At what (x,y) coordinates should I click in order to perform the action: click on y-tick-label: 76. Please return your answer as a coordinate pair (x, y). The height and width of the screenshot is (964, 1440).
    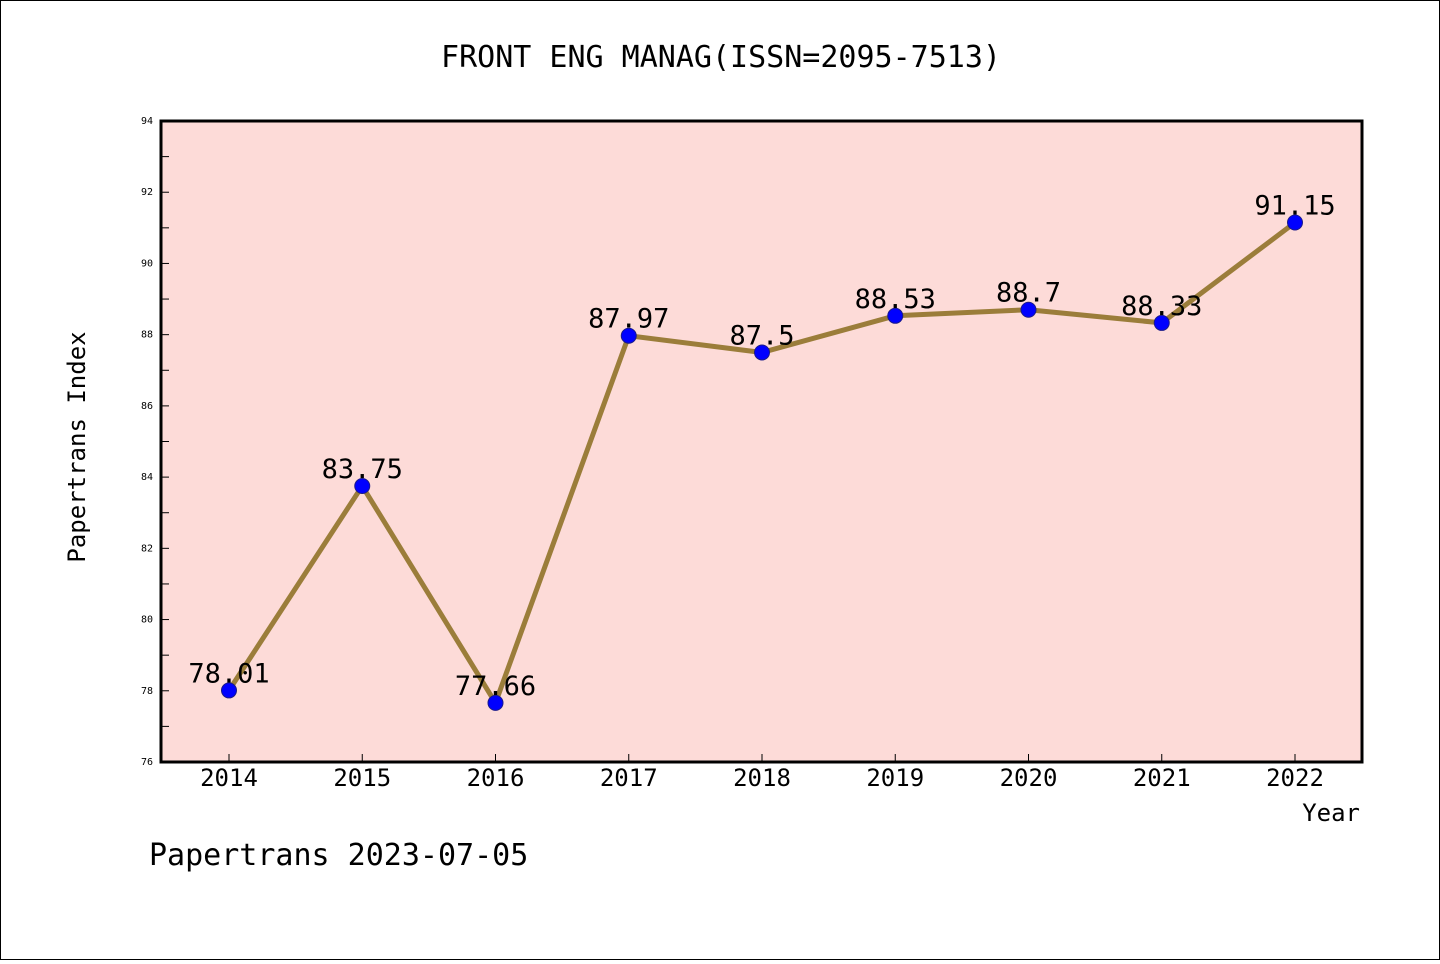
    Looking at the image, I should click on (147, 762).